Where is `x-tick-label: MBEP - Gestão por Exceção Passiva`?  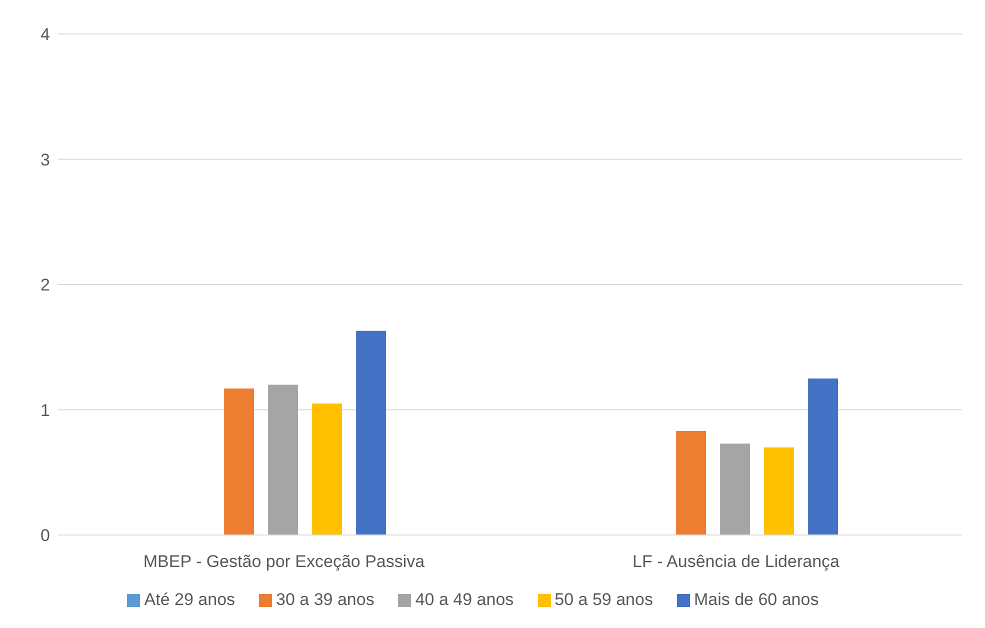
x-tick-label: MBEP - Gestão por Exceção Passiva is located at coordinates (284, 562).